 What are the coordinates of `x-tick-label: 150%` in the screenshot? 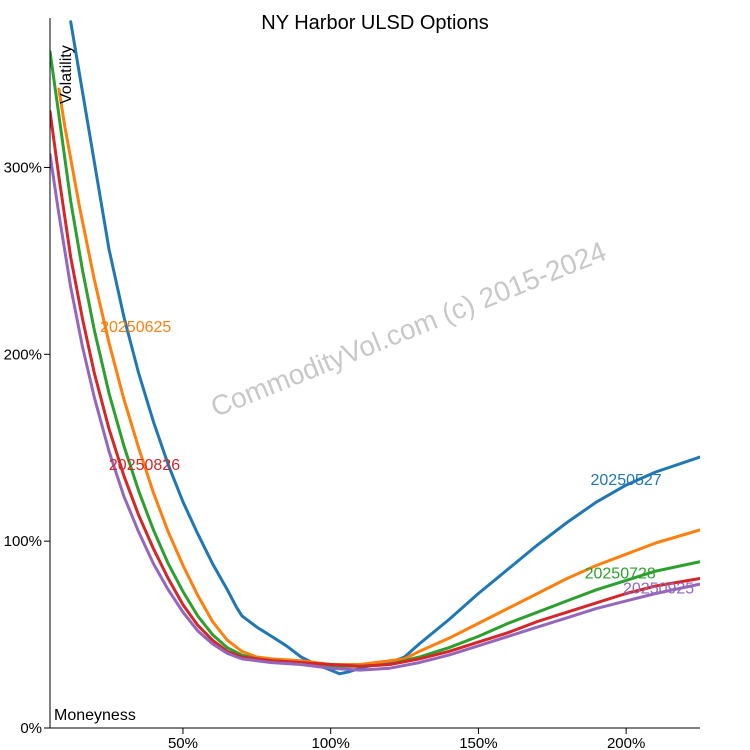 It's located at (478, 742).